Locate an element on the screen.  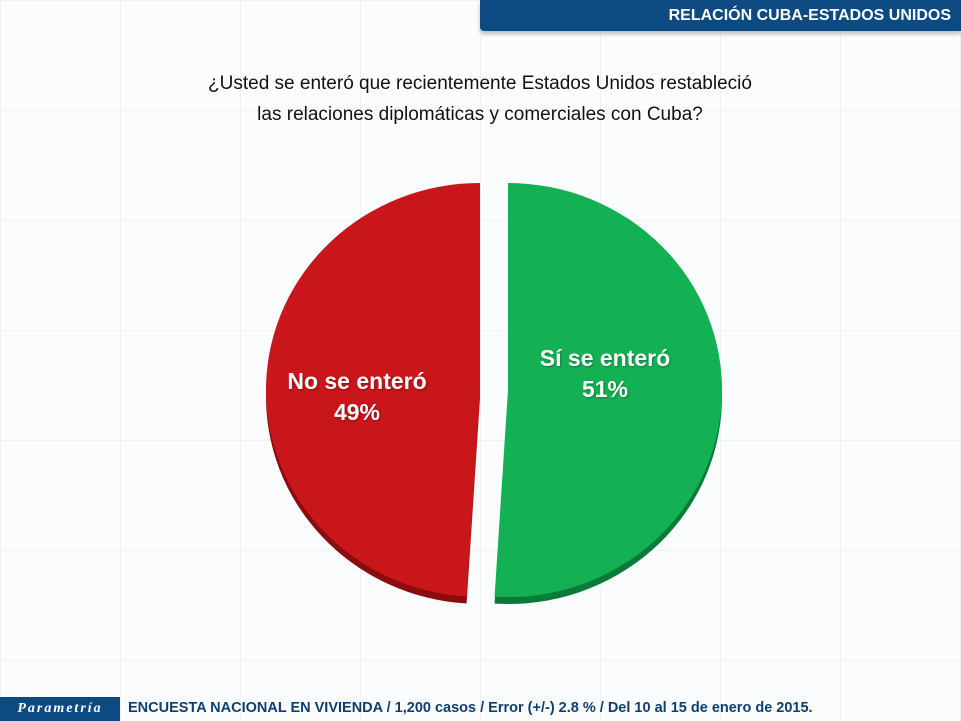
header-bar: RELACIÓN CUBA-ESTADOS UNIDOS is located at coordinates (720, 15).